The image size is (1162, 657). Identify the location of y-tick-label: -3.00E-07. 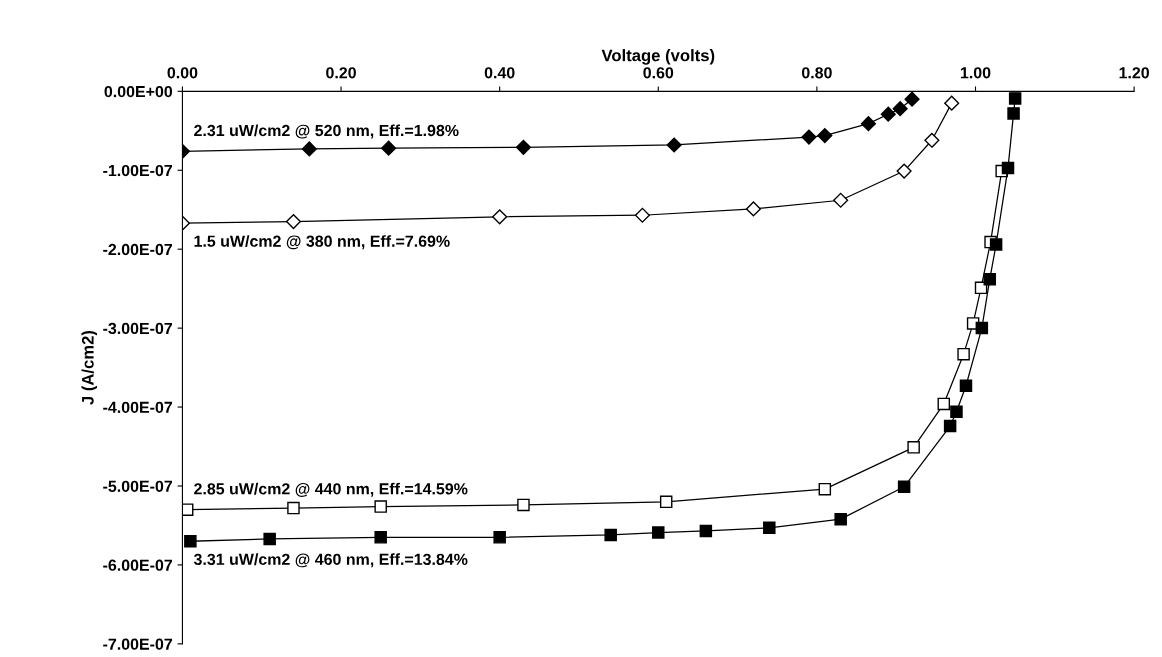
(138, 328).